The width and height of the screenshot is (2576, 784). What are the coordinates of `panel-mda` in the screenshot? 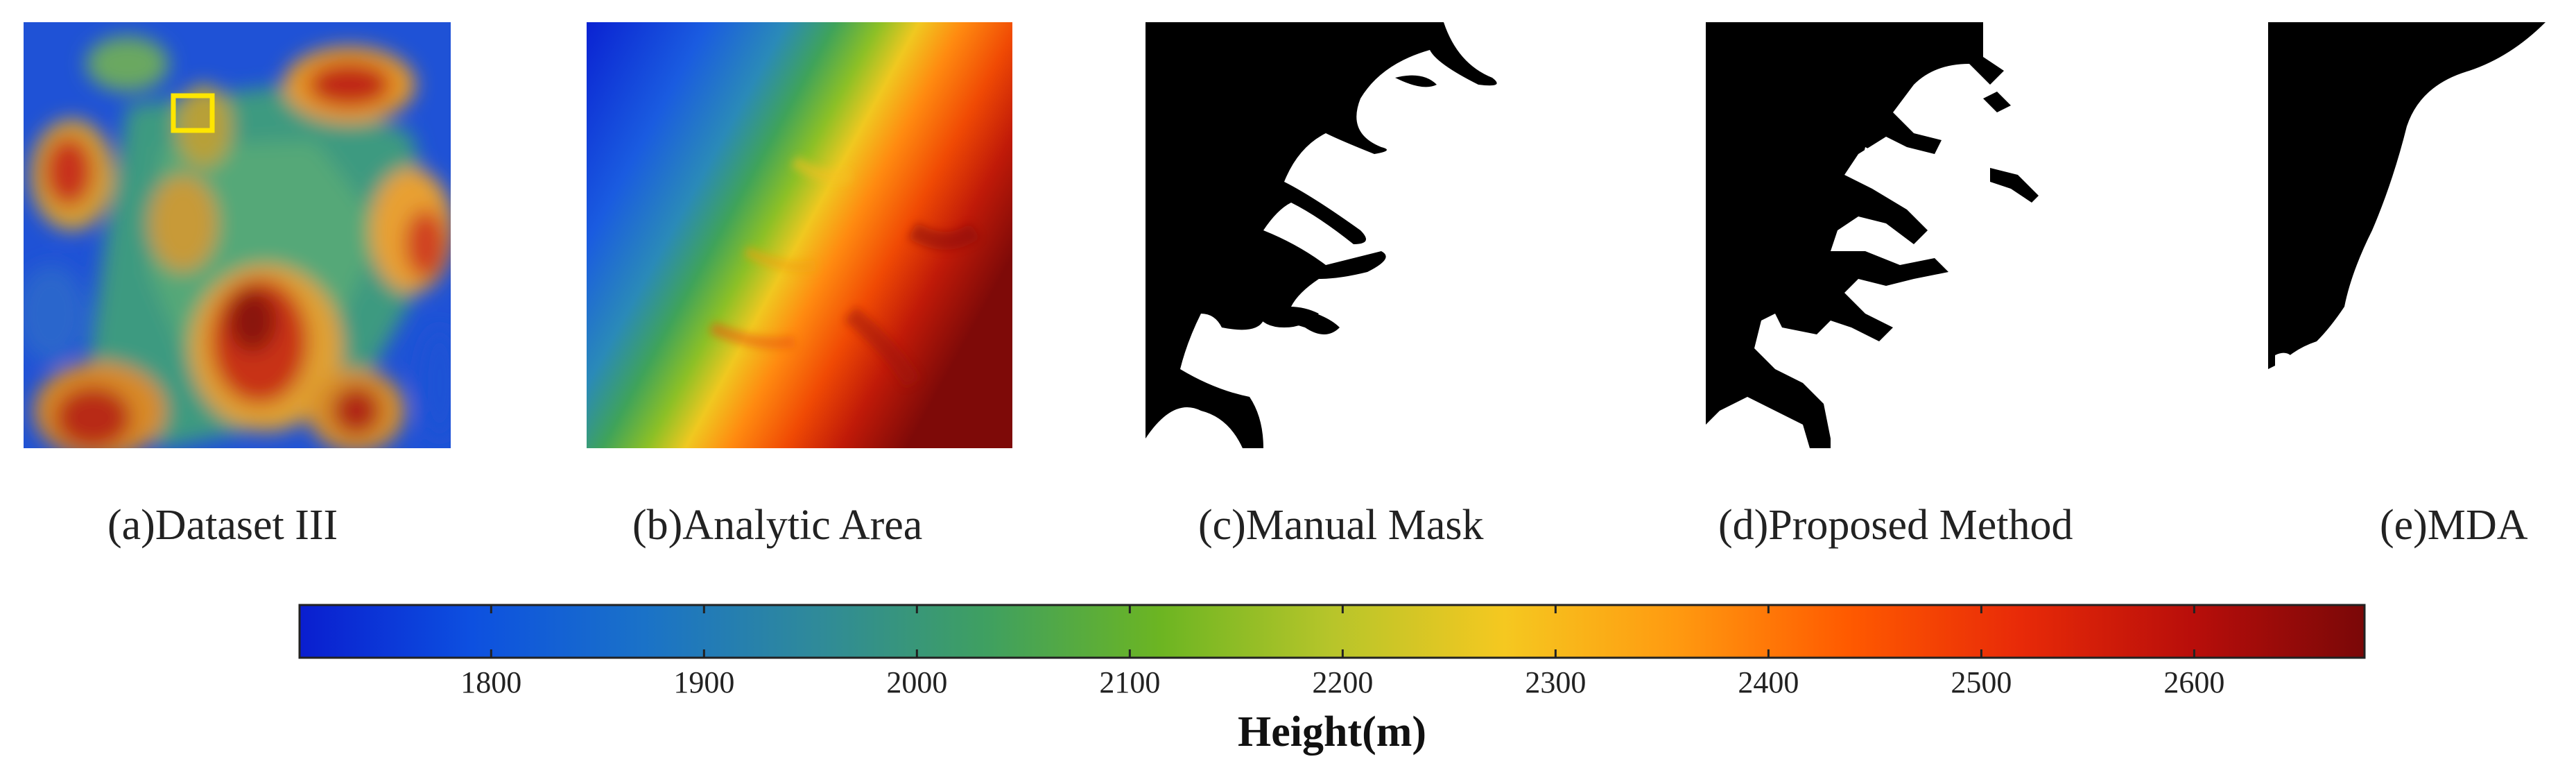 It's located at (2406, 235).